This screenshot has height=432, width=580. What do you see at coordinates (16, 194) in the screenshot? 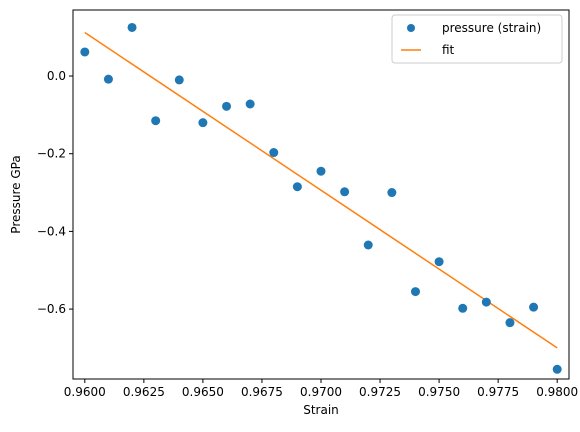
I see `y-axis-label: Pressure GPa` at bounding box center [16, 194].